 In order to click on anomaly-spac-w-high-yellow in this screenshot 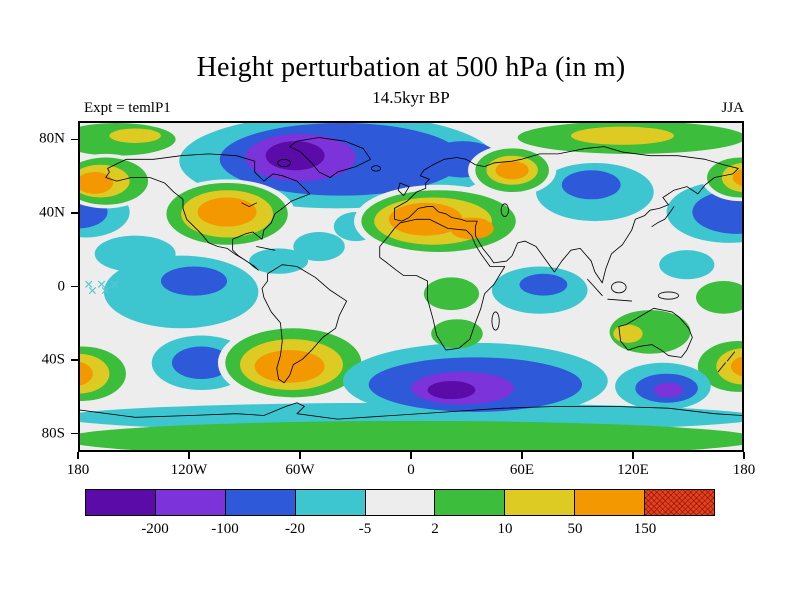, I will do `click(95, 373)`.